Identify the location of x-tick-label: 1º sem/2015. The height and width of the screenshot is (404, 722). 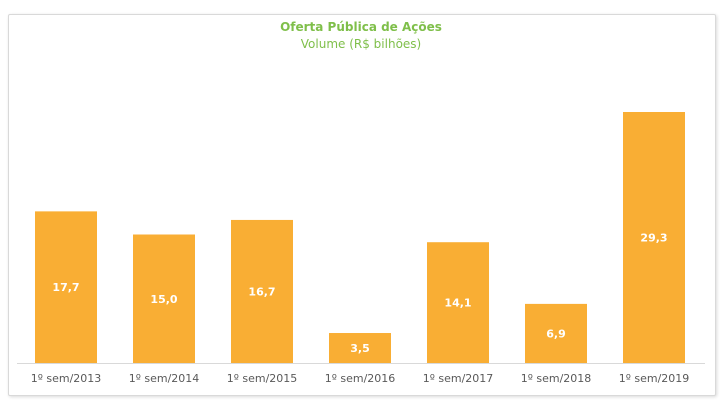
(262, 378).